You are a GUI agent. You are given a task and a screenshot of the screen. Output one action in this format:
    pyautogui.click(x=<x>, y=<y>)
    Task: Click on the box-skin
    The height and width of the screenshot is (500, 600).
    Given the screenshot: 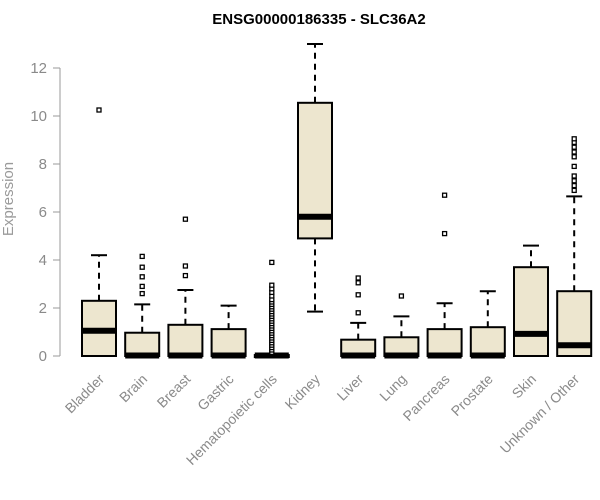 What is the action you would take?
    pyautogui.click(x=531, y=301)
    